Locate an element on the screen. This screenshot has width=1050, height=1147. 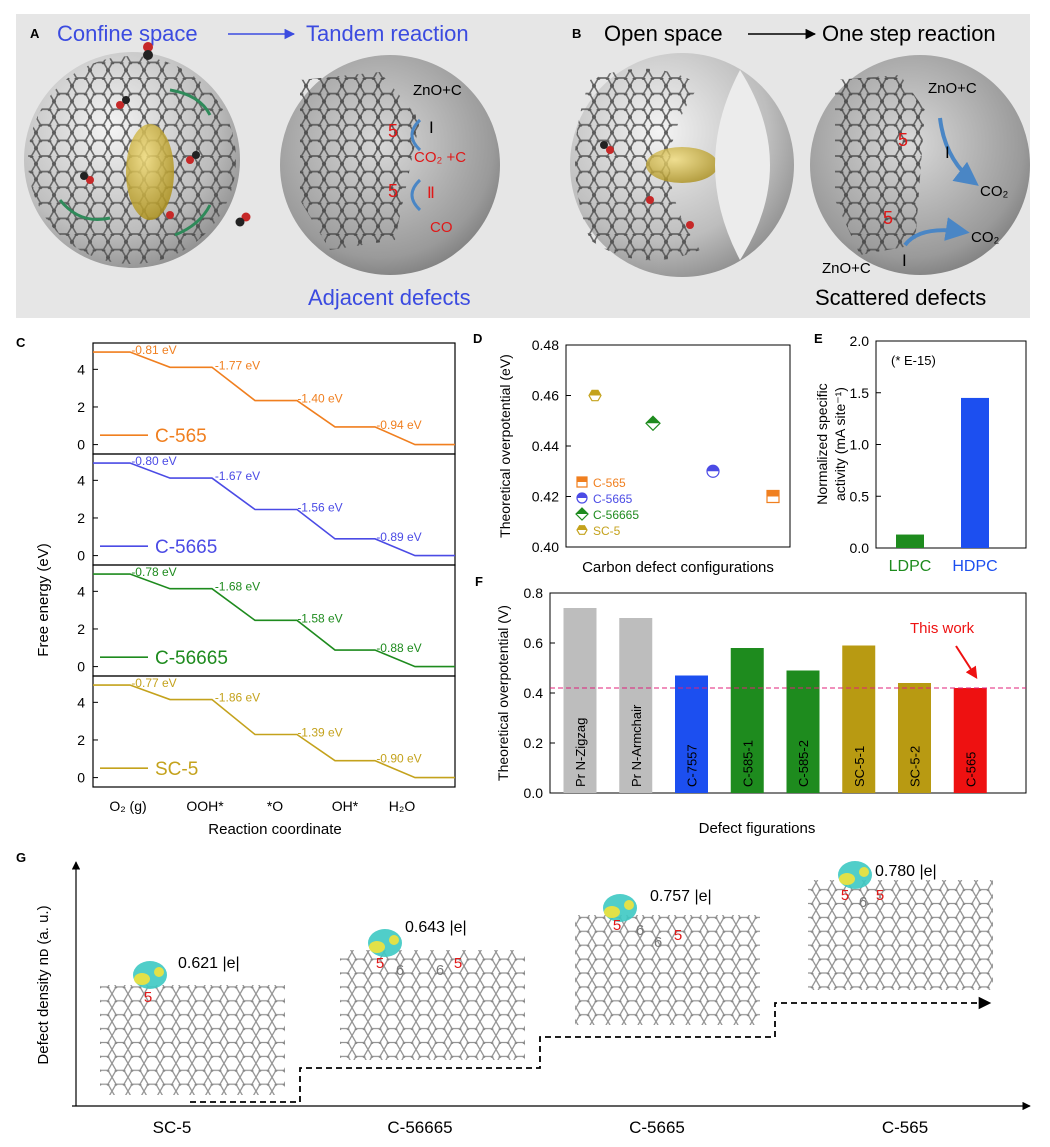
panel-c-letter: C is located at coordinates (21, 342).